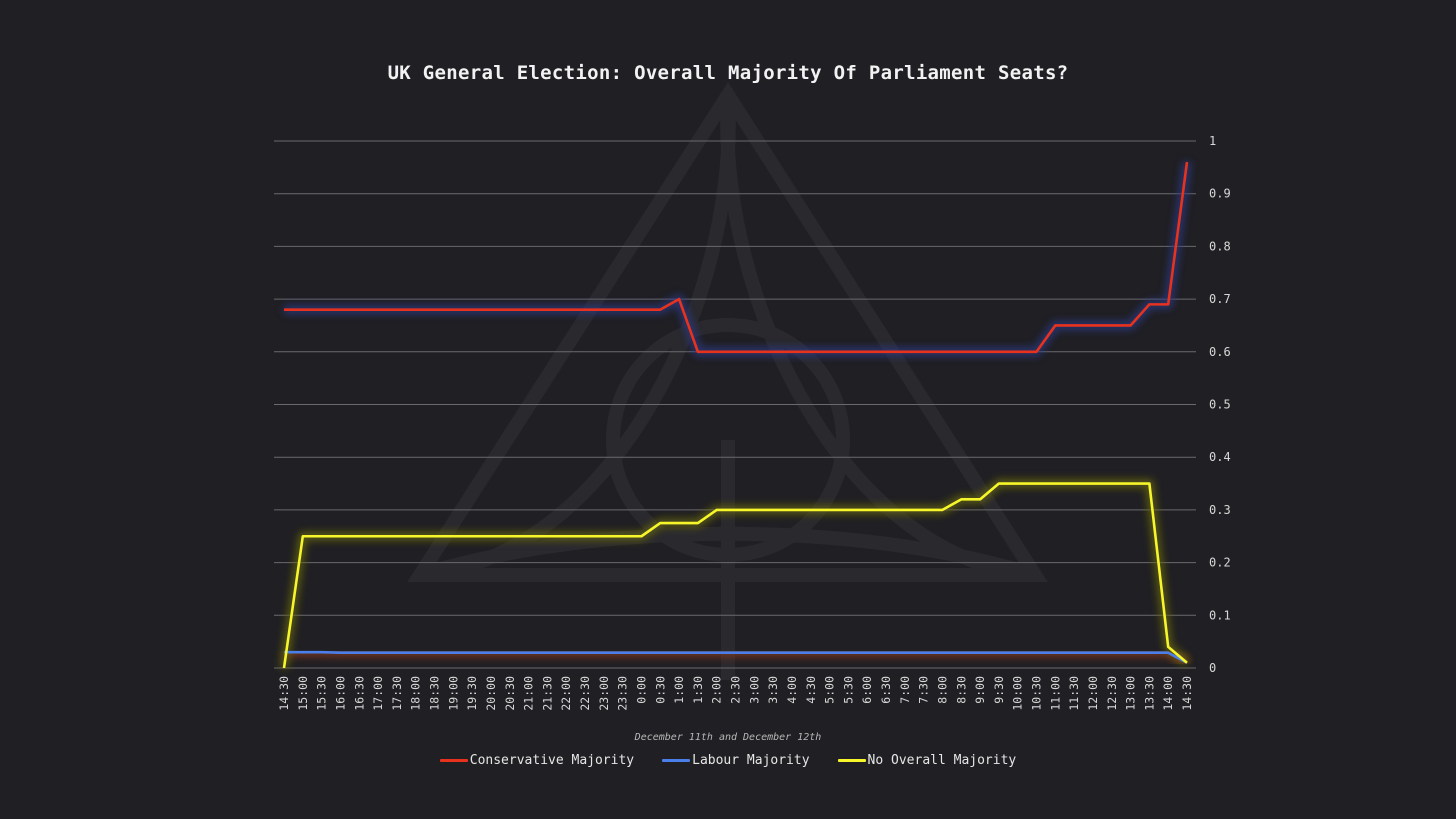 This screenshot has width=1456, height=819. Describe the element at coordinates (773, 690) in the screenshot. I see `x-tick-label: 3:30` at that location.